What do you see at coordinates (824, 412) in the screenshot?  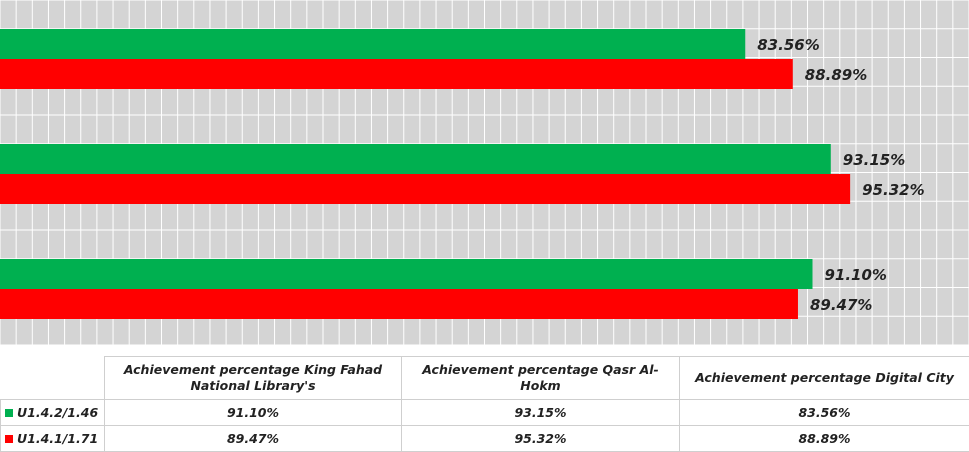 I see `table-cell: 83.56%` at bounding box center [824, 412].